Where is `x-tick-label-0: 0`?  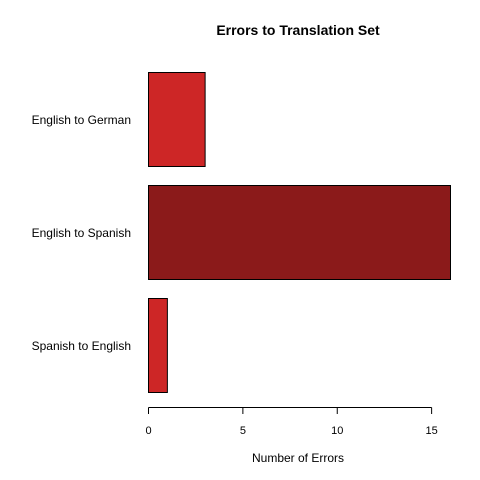 x-tick-label-0: 0 is located at coordinates (148, 431).